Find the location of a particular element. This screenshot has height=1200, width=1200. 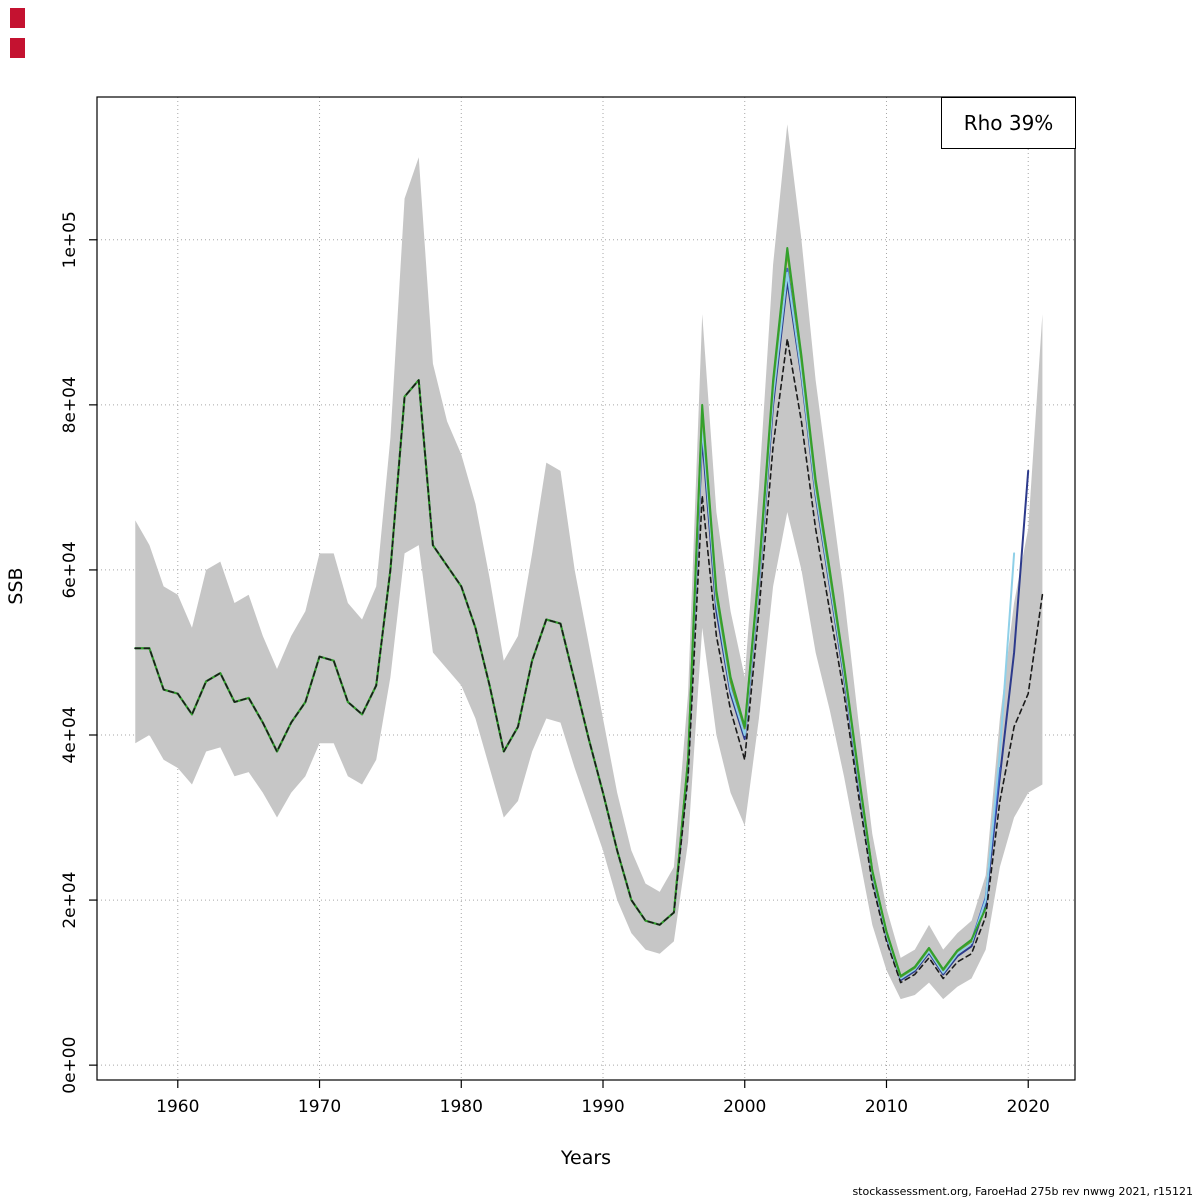

y-tick-label: 8e+04 is located at coordinates (70, 404).